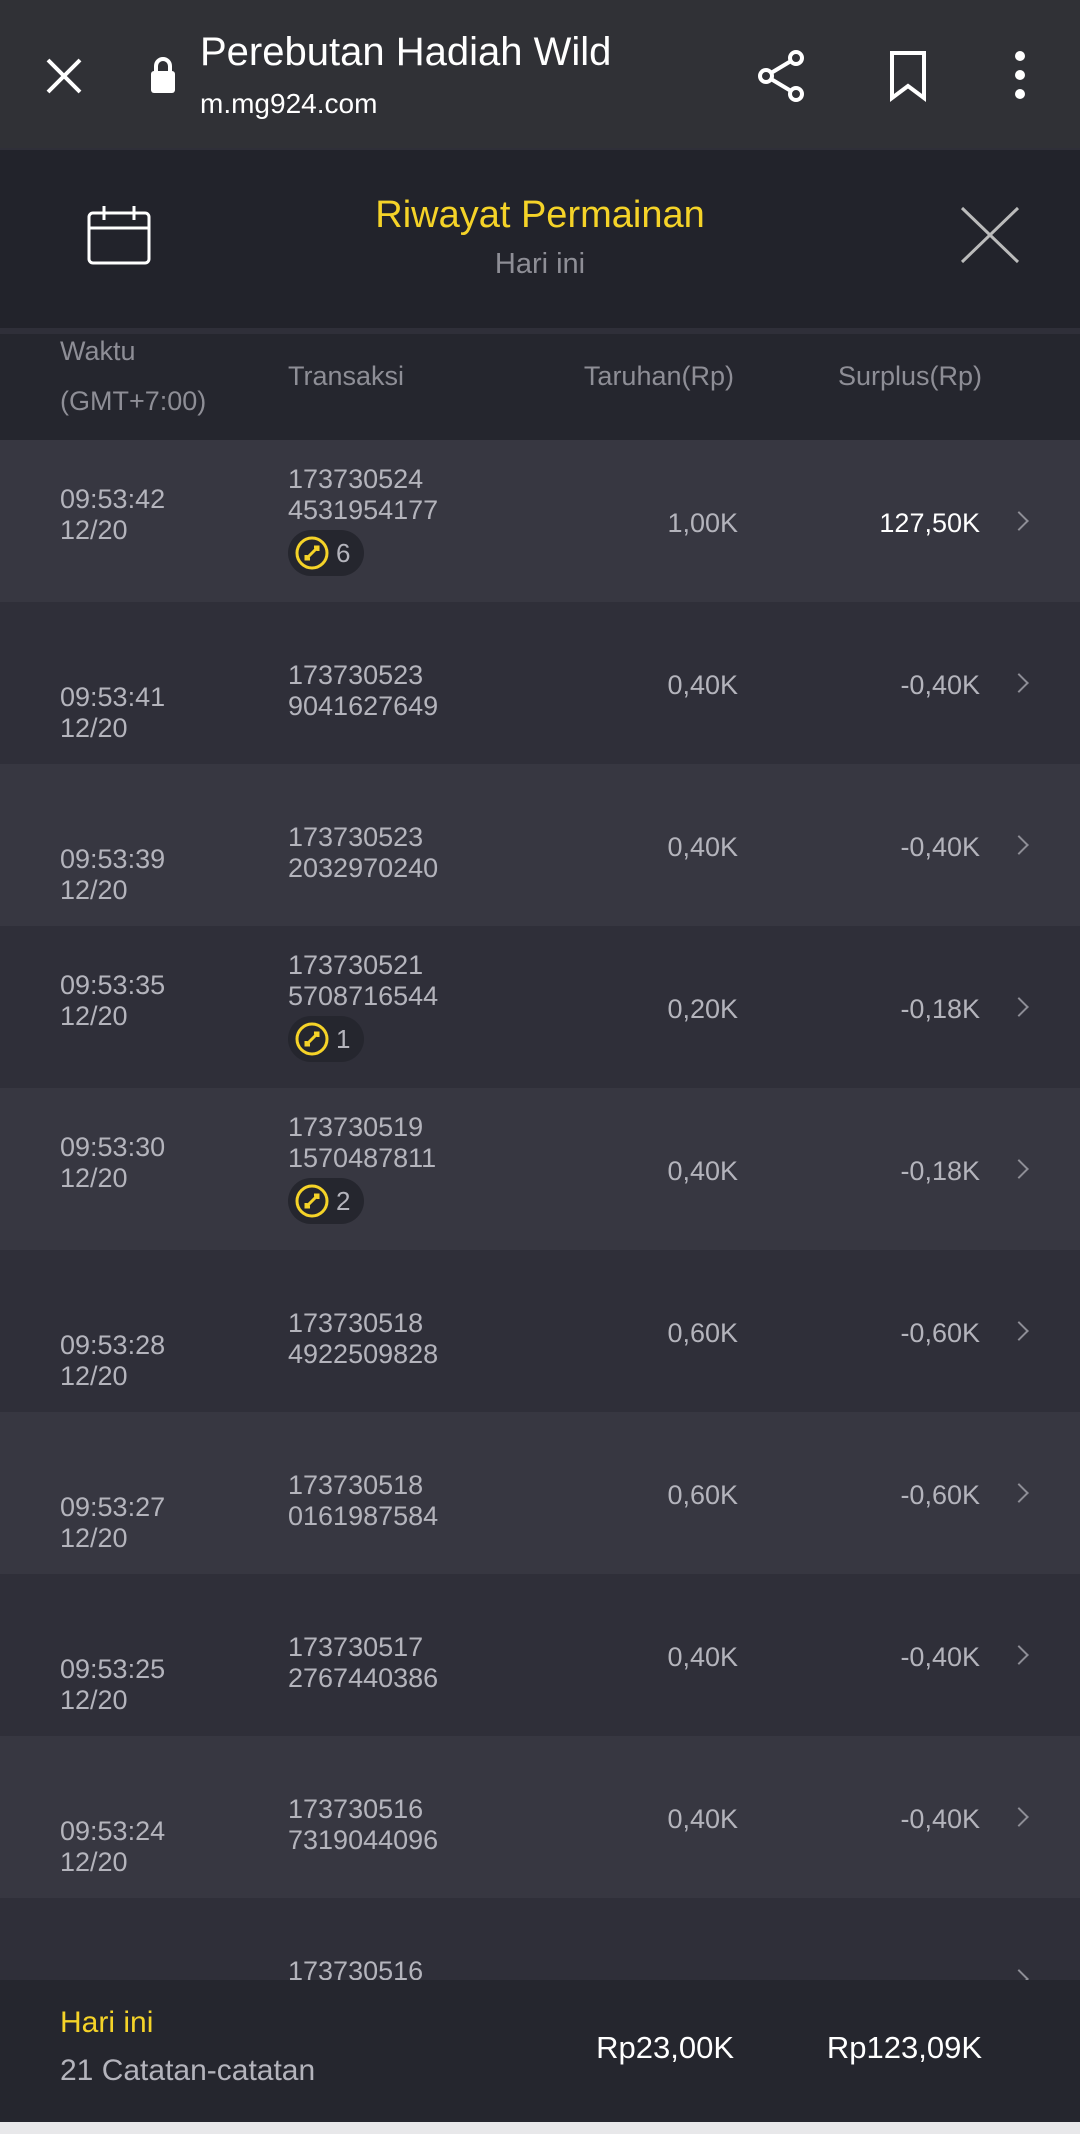  What do you see at coordinates (113, 1831) in the screenshot?
I see `time-text: 09:53:24` at bounding box center [113, 1831].